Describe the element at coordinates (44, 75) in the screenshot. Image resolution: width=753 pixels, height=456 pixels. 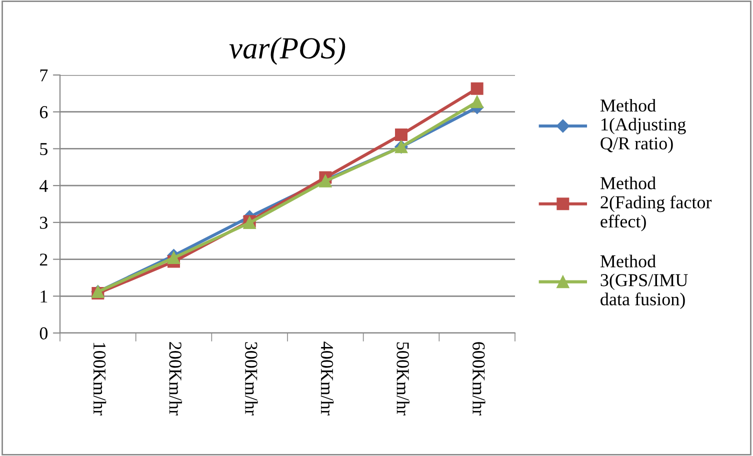
I see `y-tick-label: 7` at that location.